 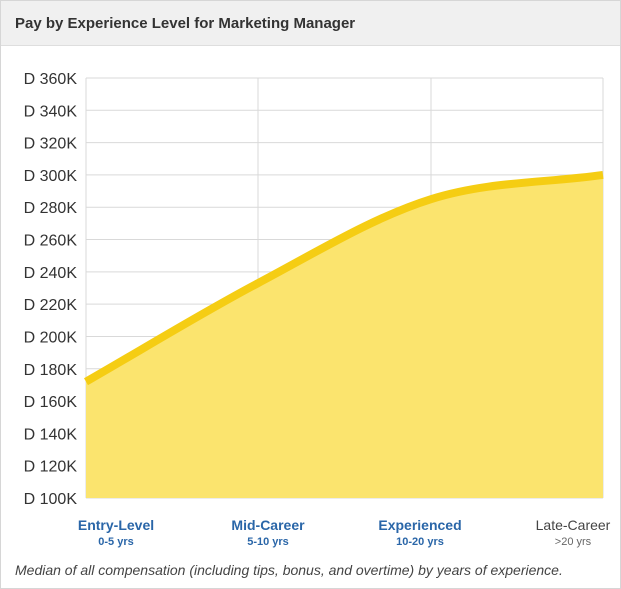 I want to click on x-category-late-career: Late-Career >20 yrs, so click(x=559, y=532).